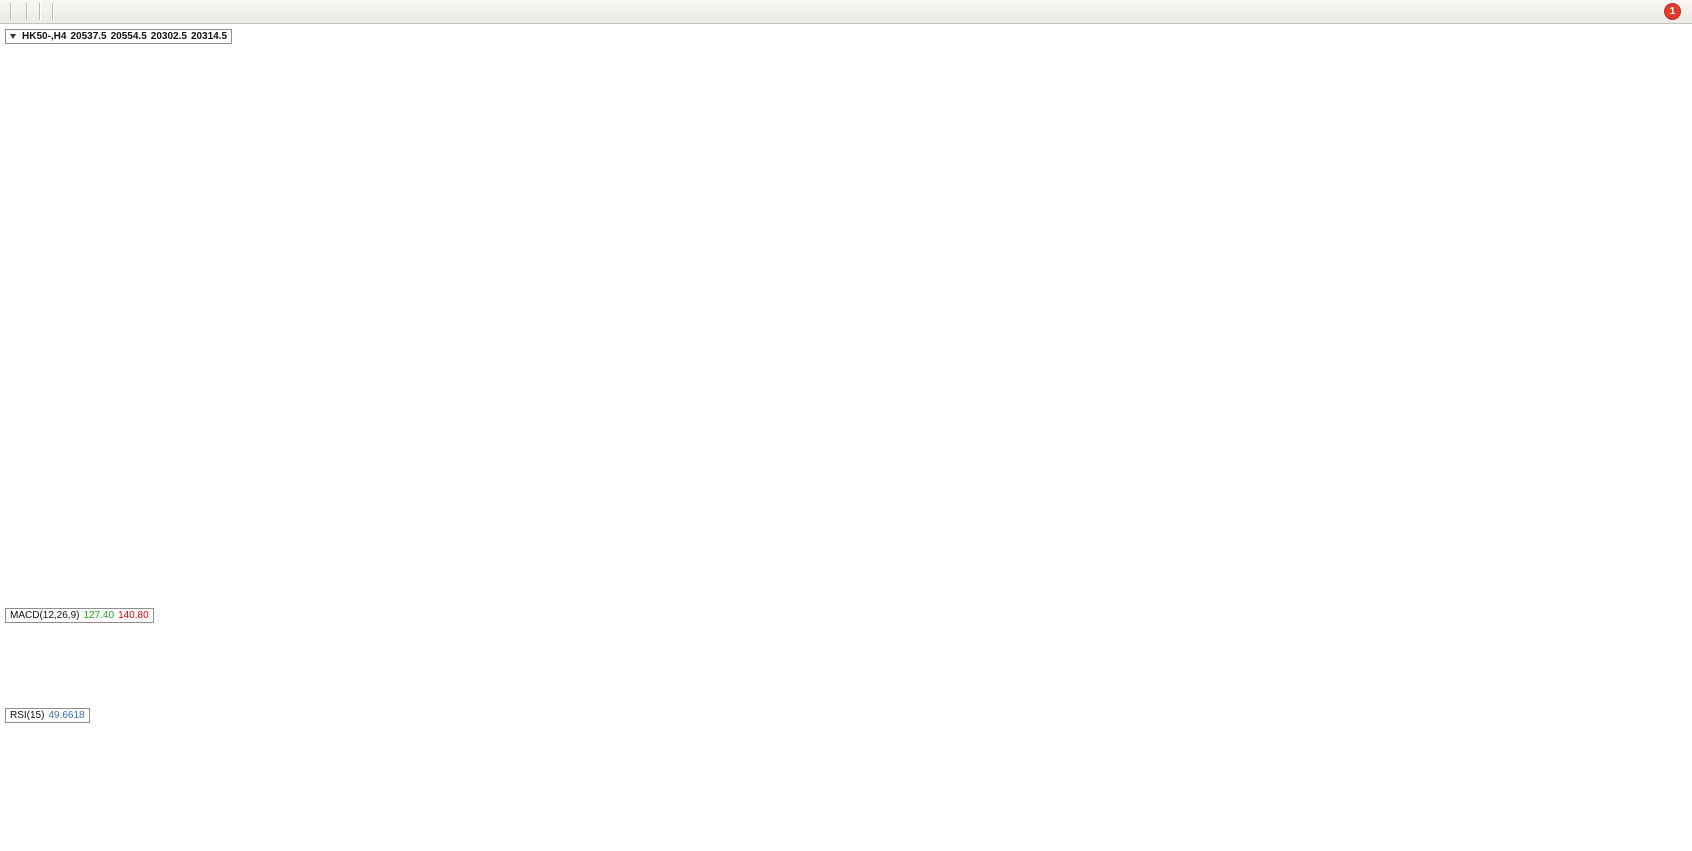  What do you see at coordinates (846, 12) in the screenshot?
I see `main-toolbar: 1` at bounding box center [846, 12].